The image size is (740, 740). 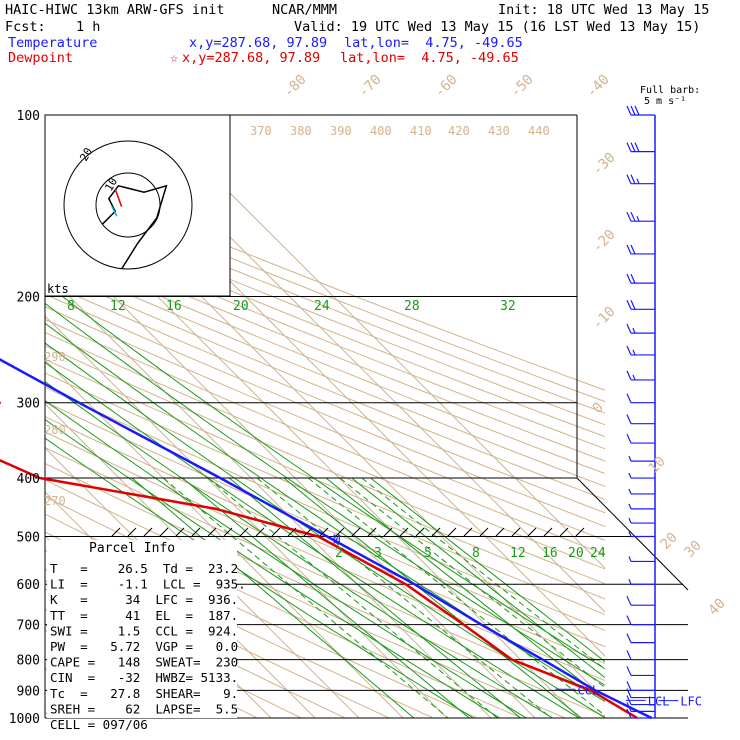 What do you see at coordinates (86, 155) in the screenshot?
I see `hodograph-ring-label: 20` at bounding box center [86, 155].